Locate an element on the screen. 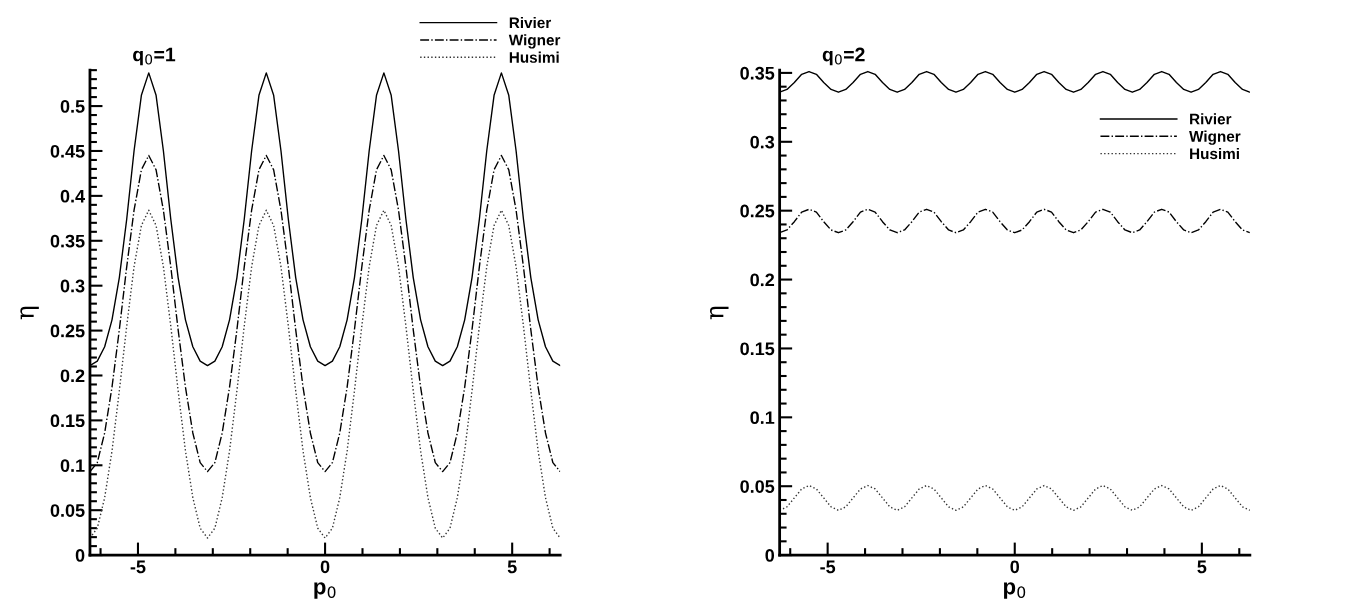  chart-title: q$_{0}$=1 is located at coordinates (154, 56).